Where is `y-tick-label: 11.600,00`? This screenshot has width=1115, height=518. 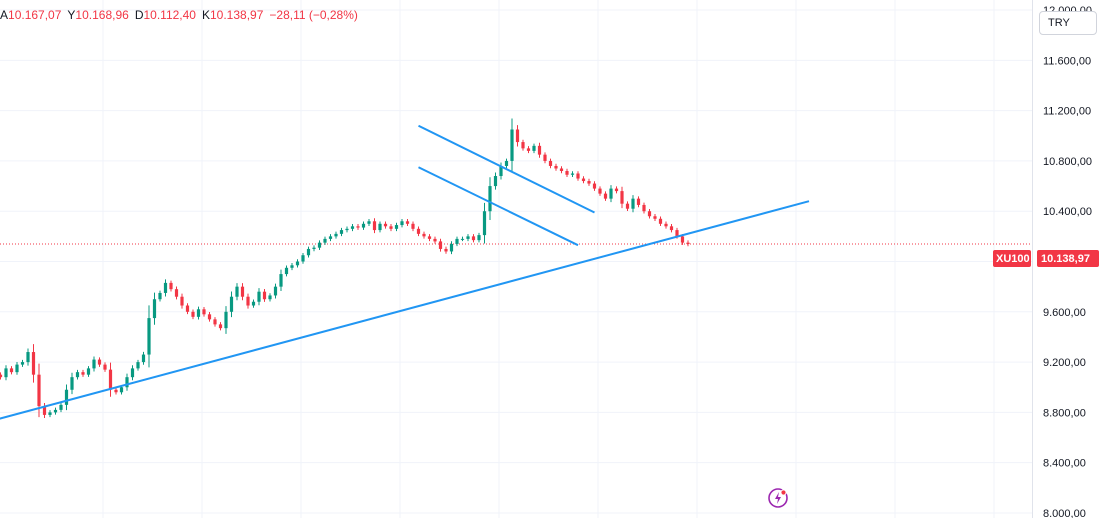 y-tick-label: 11.600,00 is located at coordinates (1067, 61).